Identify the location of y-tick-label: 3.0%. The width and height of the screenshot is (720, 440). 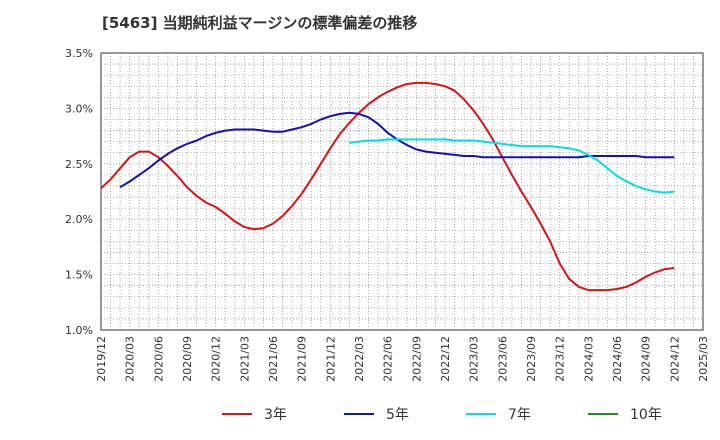
(79, 108).